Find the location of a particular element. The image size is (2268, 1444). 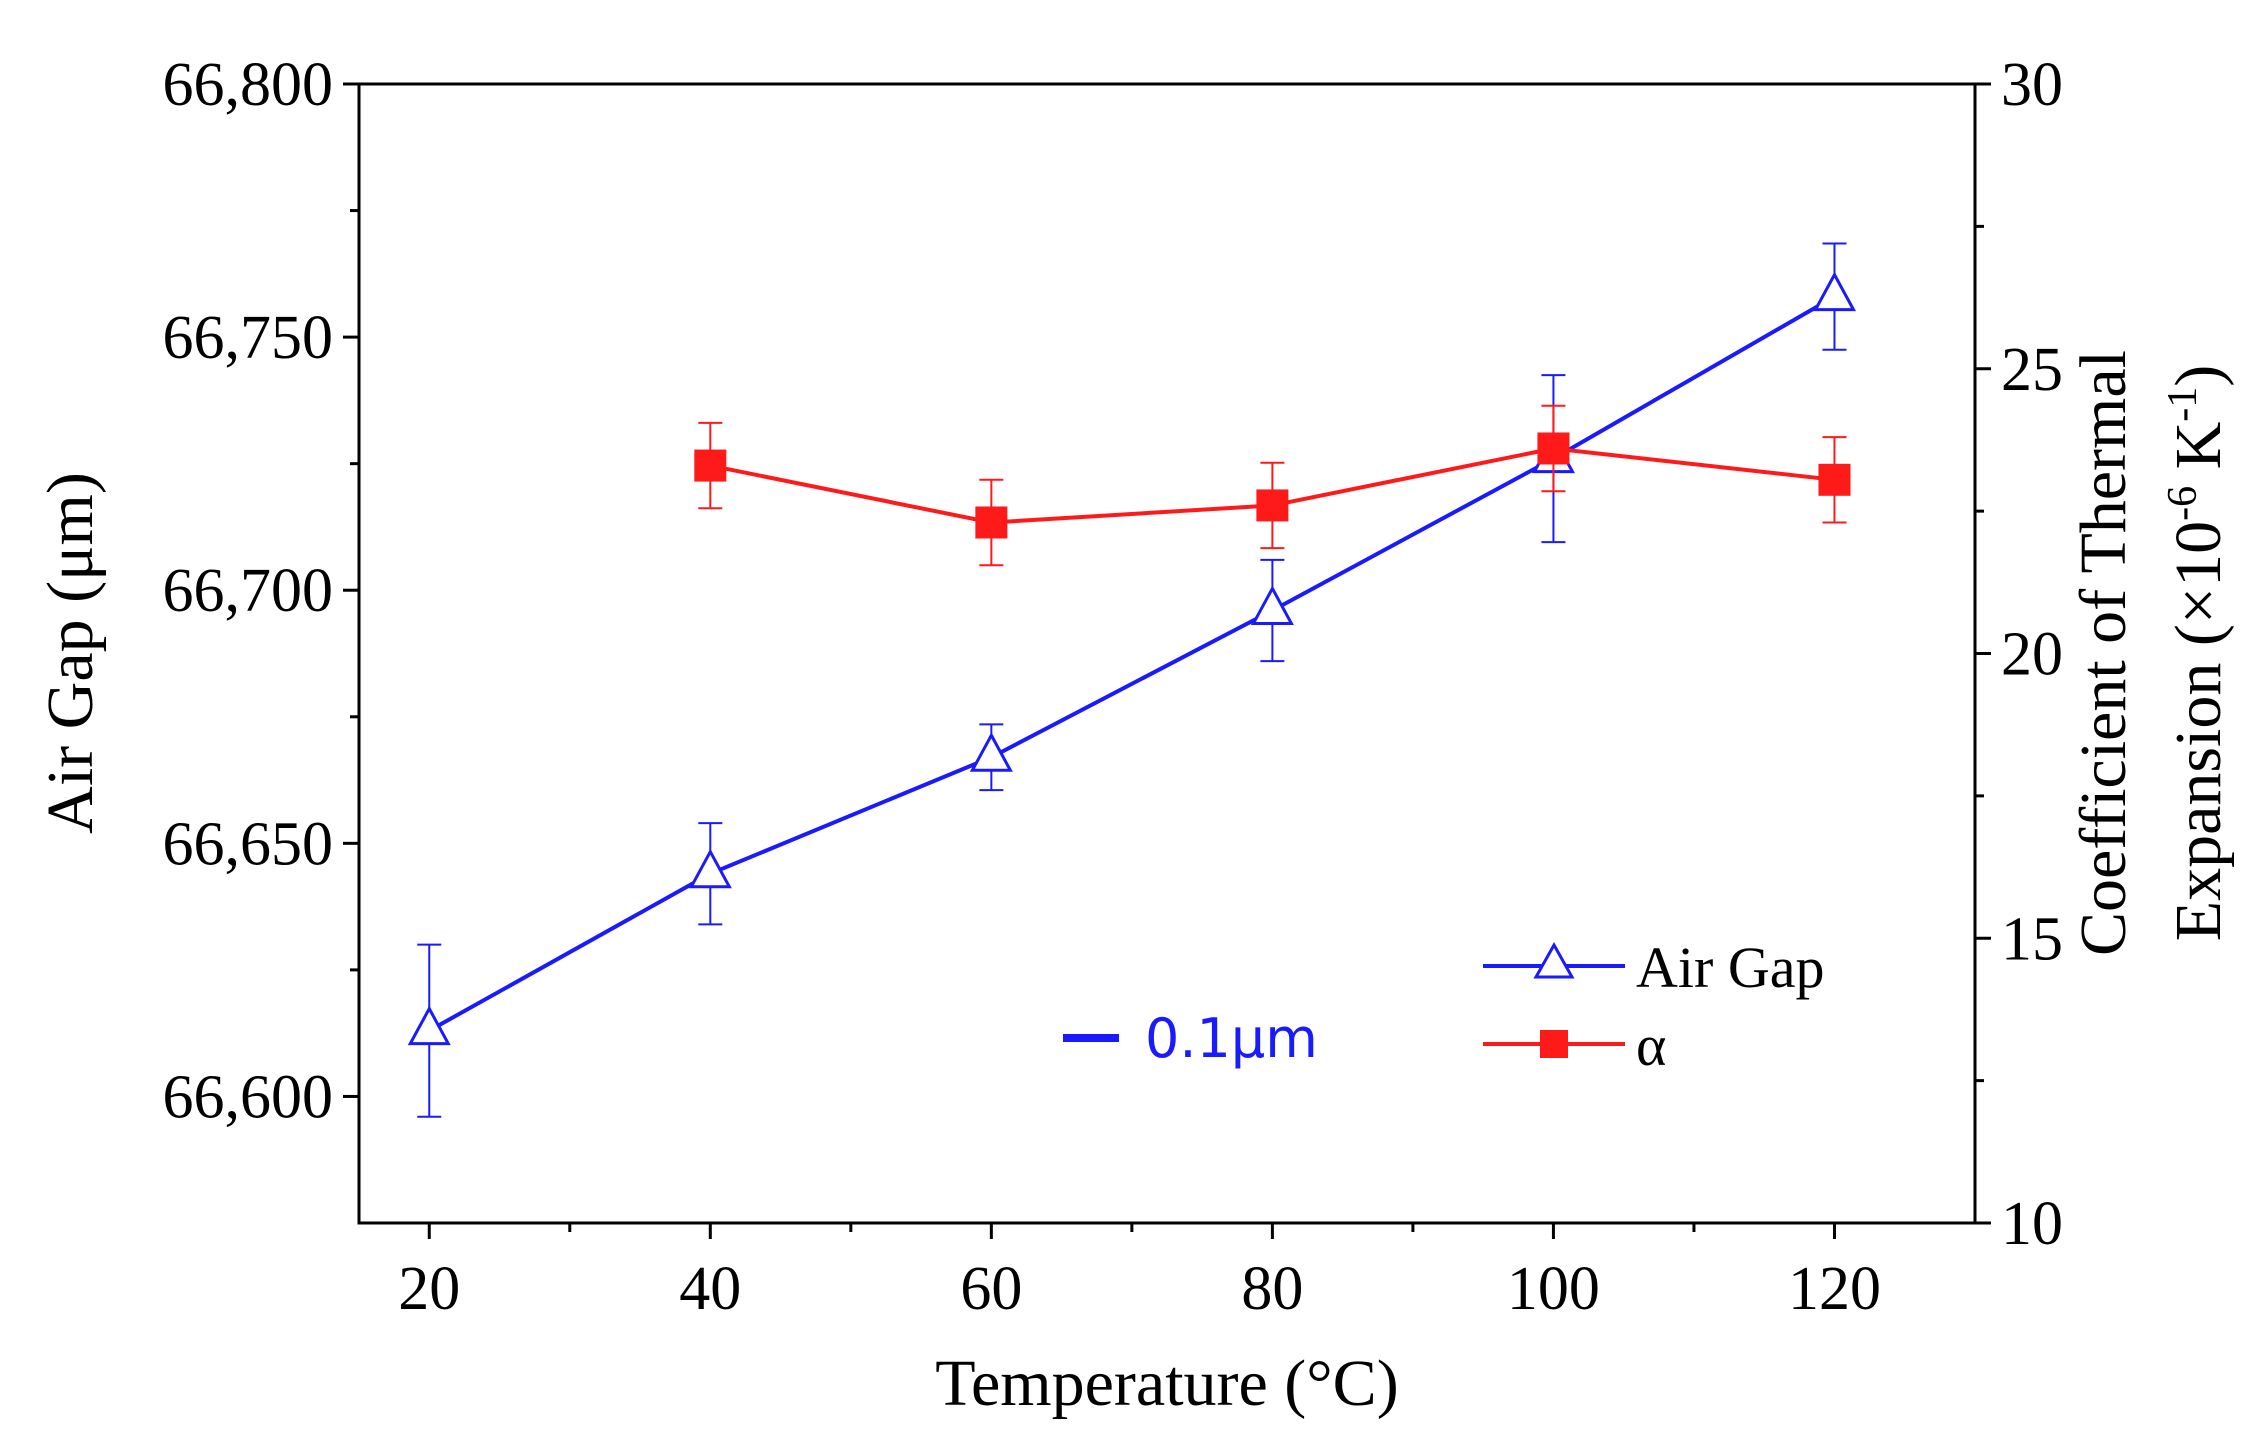

y-right-tick-label: 15 is located at coordinates (2032, 939).